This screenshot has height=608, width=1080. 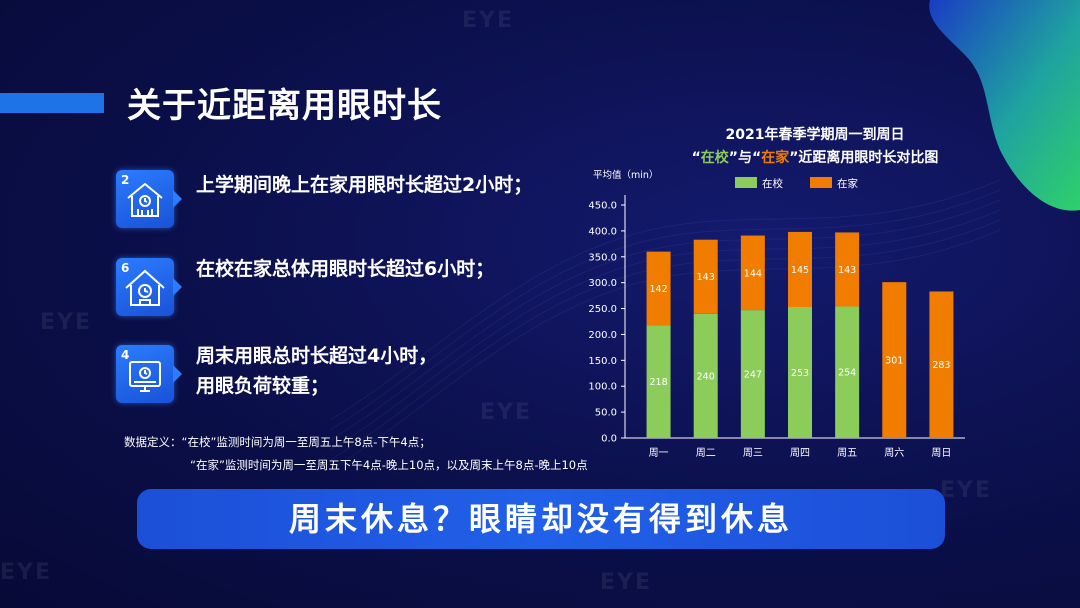 What do you see at coordinates (602, 206) in the screenshot?
I see `y-tick-label: 450.0` at bounding box center [602, 206].